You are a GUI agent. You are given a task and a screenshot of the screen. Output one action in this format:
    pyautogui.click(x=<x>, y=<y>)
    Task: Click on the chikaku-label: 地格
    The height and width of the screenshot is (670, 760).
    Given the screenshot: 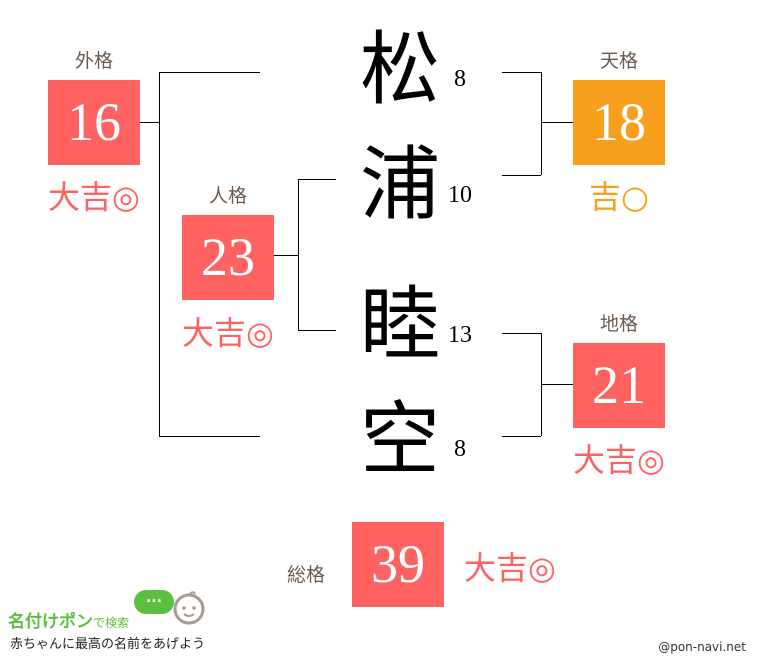 What is the action you would take?
    pyautogui.click(x=618, y=324)
    